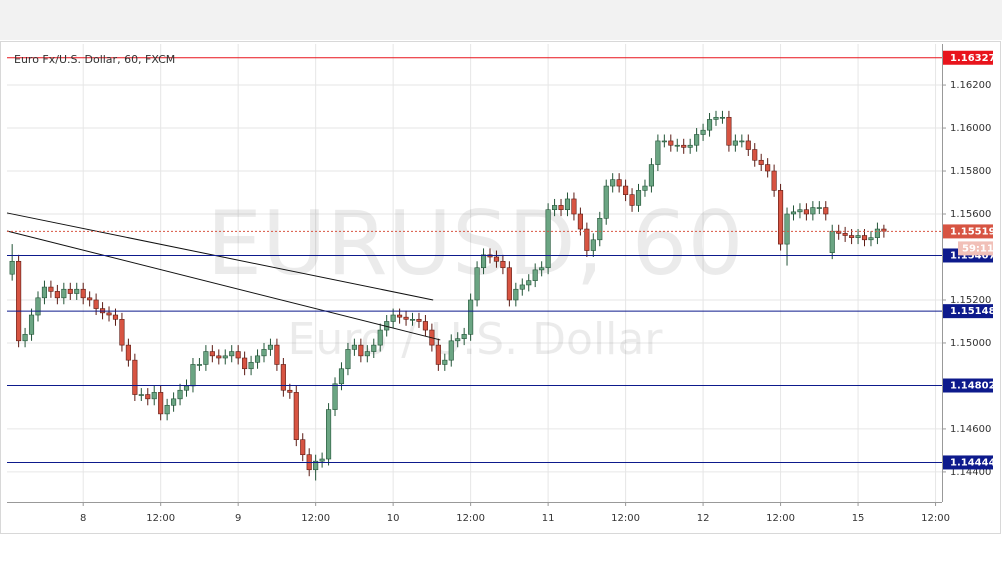  Describe the element at coordinates (238, 518) in the screenshot. I see `x-tick-label: 9` at that location.